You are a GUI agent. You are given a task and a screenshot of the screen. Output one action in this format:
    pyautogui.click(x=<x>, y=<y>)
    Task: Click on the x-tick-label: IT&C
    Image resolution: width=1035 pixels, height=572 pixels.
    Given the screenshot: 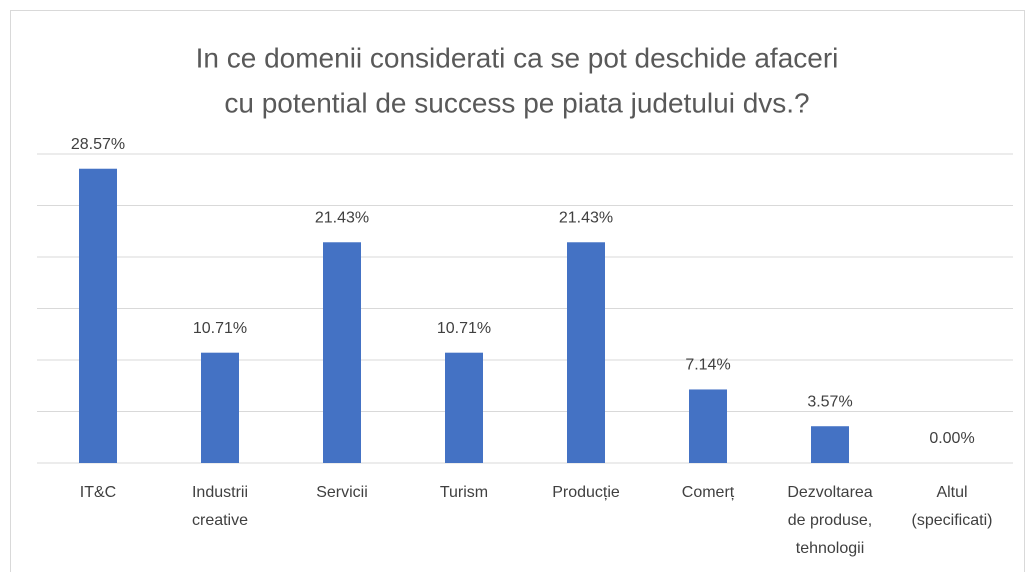 What is the action you would take?
    pyautogui.click(x=98, y=492)
    